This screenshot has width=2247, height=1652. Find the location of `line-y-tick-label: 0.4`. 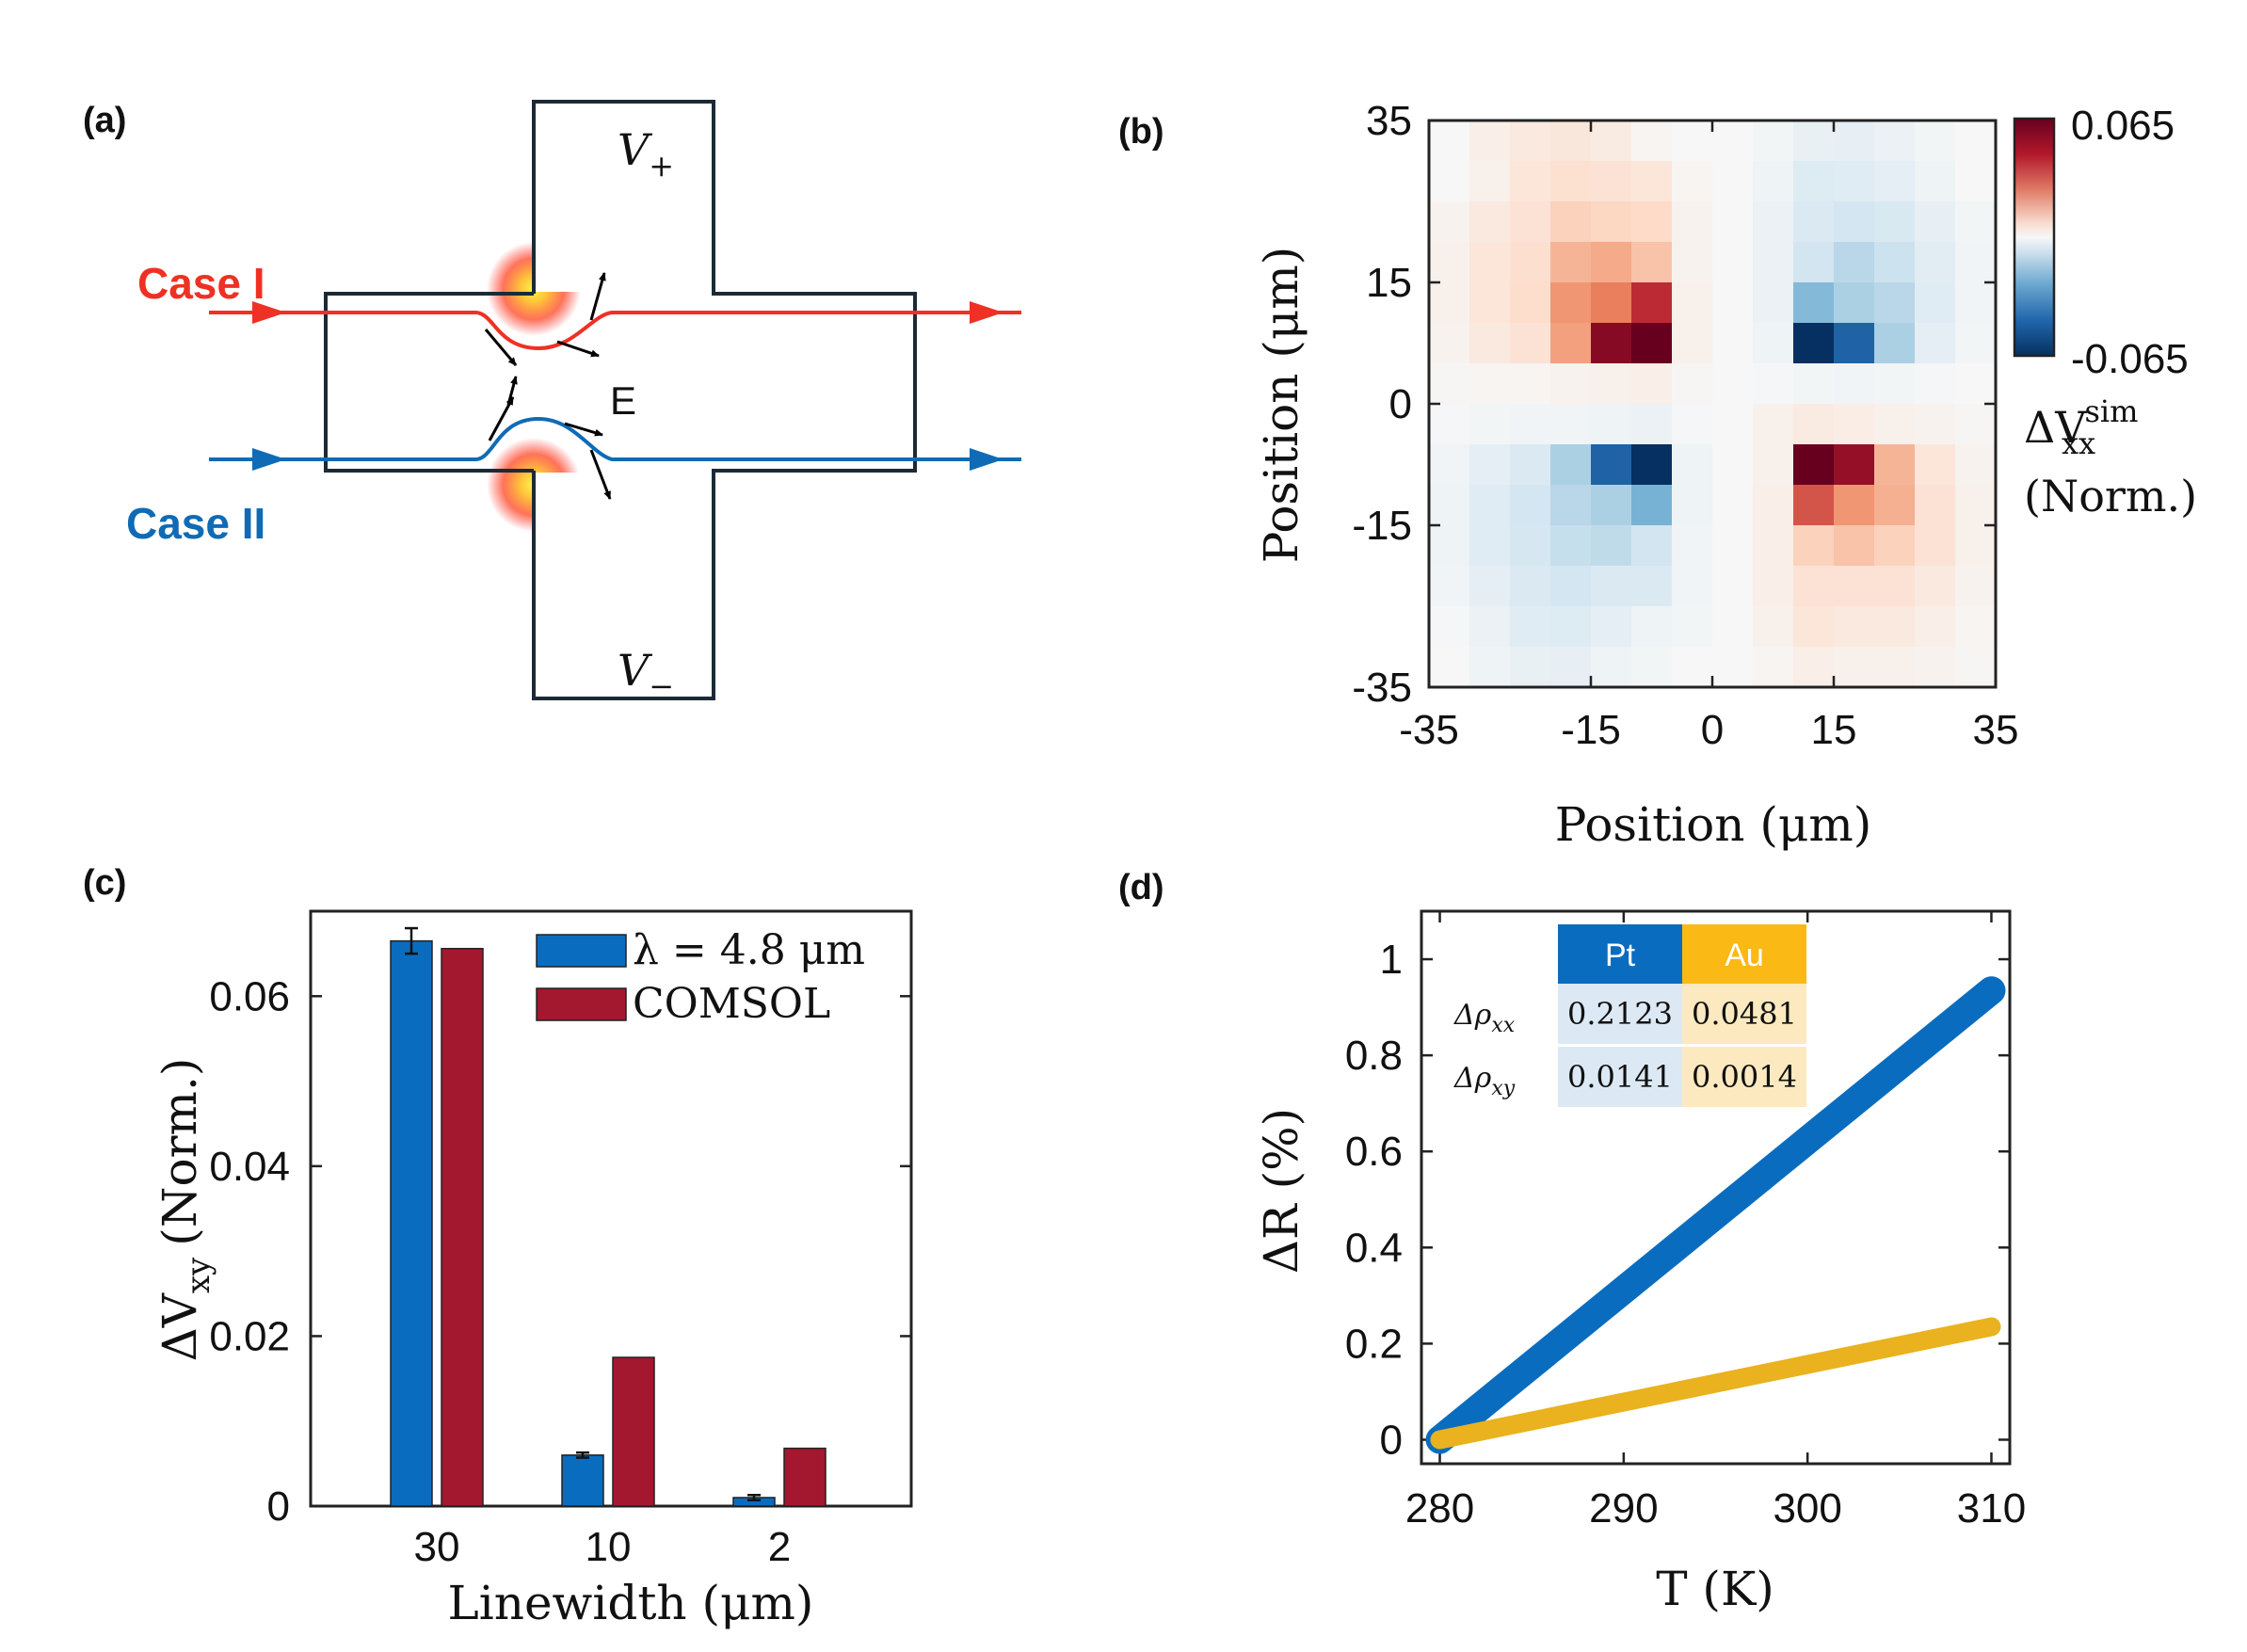

line-y-tick-label: 0.4 is located at coordinates (1374, 1248).